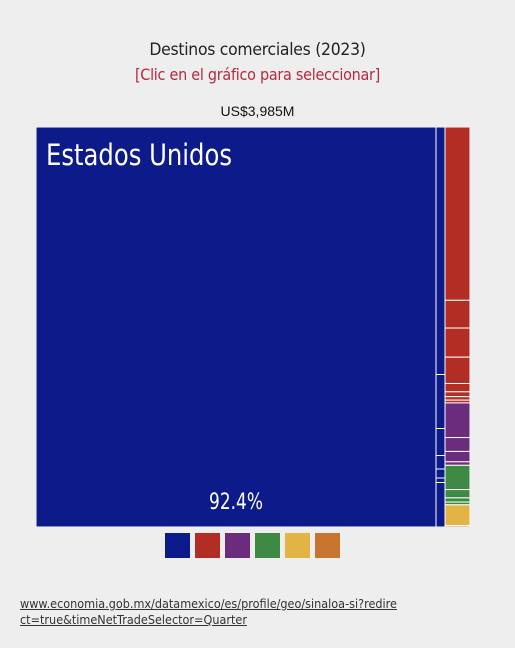  What do you see at coordinates (257, 50) in the screenshot?
I see `chart-title: Destinos comerciales (2023)` at bounding box center [257, 50].